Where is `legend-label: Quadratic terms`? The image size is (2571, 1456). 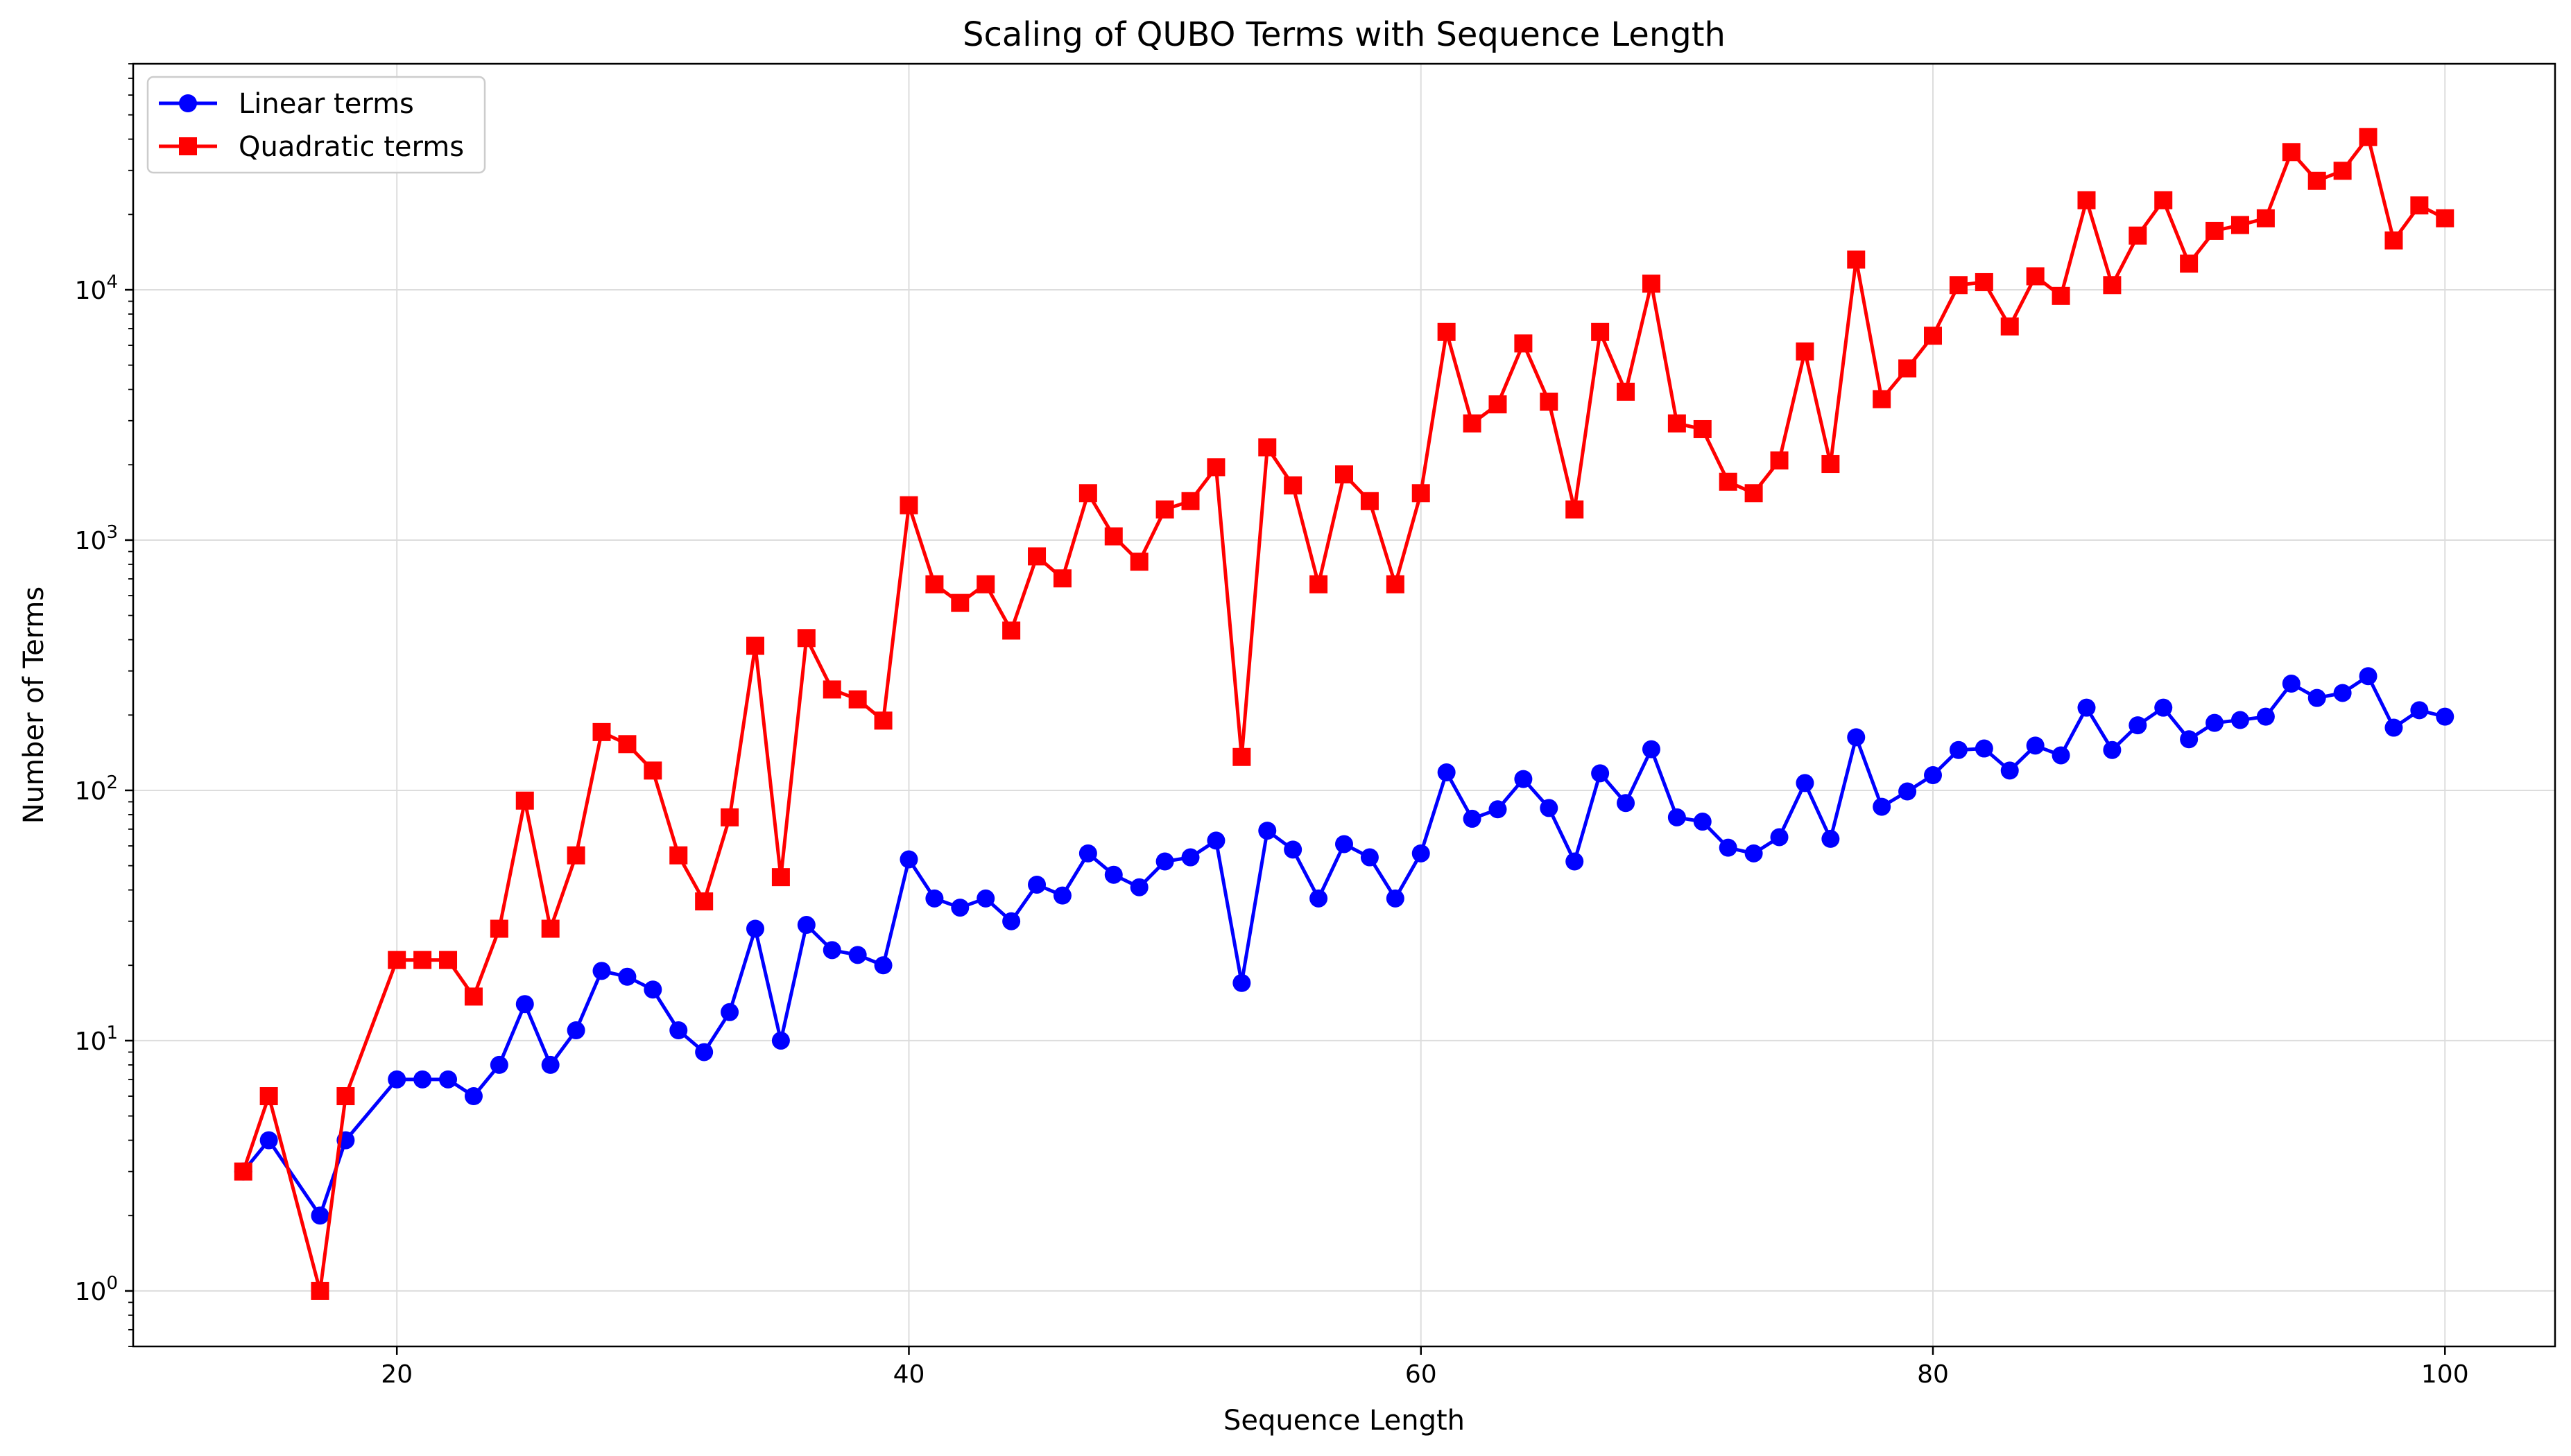 legend-label: Quadratic terms is located at coordinates (351, 147).